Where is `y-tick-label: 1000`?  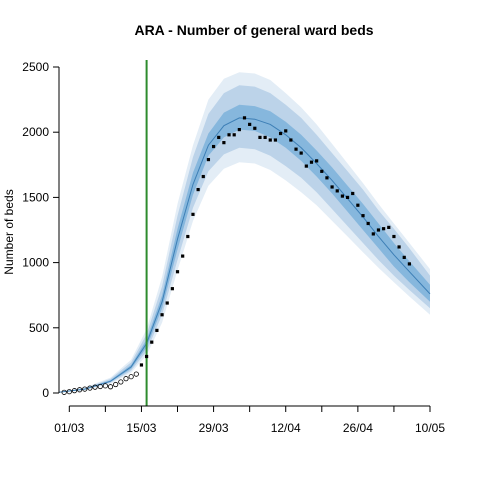 y-tick-label: 1000 is located at coordinates (35, 263).